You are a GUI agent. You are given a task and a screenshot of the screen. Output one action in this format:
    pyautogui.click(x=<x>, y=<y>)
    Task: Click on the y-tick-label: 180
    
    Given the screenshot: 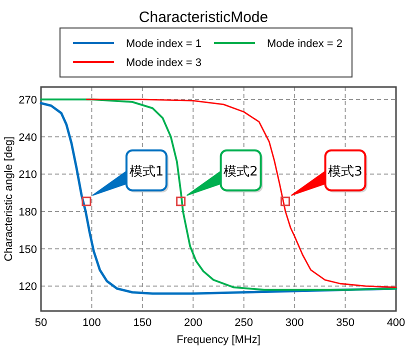 What is the action you would take?
    pyautogui.click(x=27, y=212)
    